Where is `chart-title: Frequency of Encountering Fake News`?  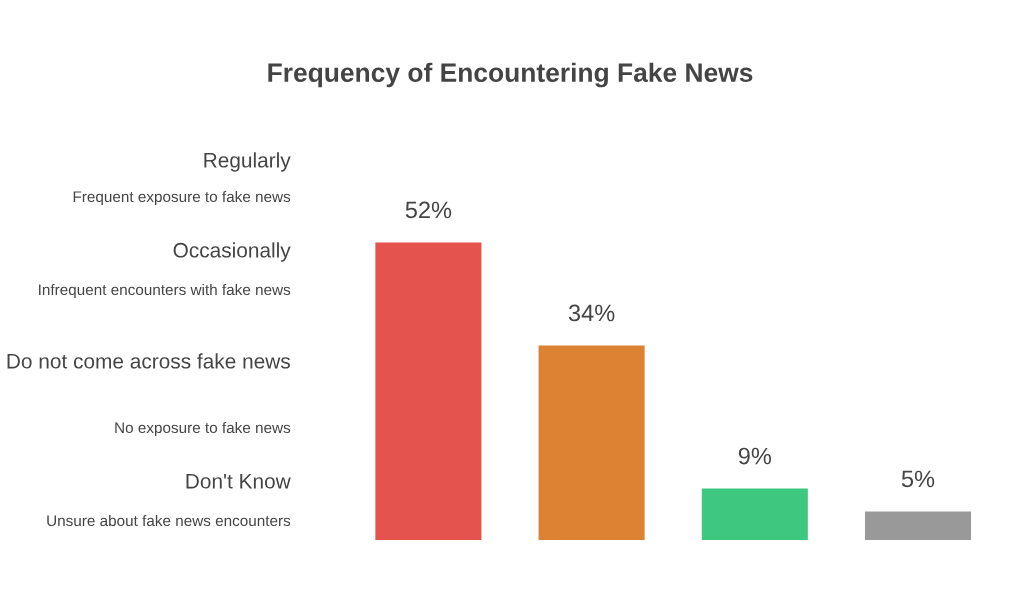
chart-title: Frequency of Encountering Fake News is located at coordinates (510, 75).